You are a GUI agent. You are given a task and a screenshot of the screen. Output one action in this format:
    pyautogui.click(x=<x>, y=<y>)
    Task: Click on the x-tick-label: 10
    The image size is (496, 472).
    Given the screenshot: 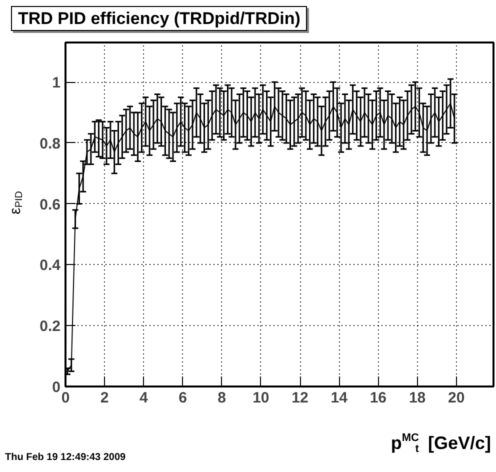 What is the action you would take?
    pyautogui.click(x=261, y=398)
    